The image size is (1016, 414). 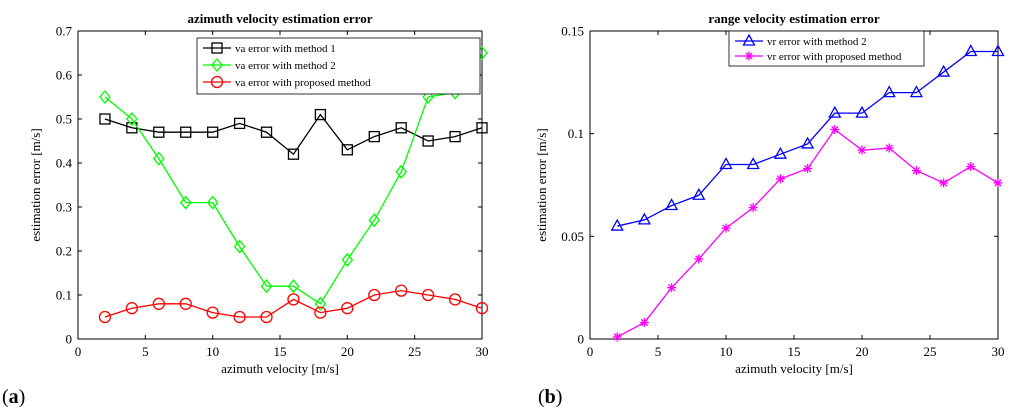 What do you see at coordinates (64, 295) in the screenshot?
I see `y-tick-label: 0.1` at bounding box center [64, 295].